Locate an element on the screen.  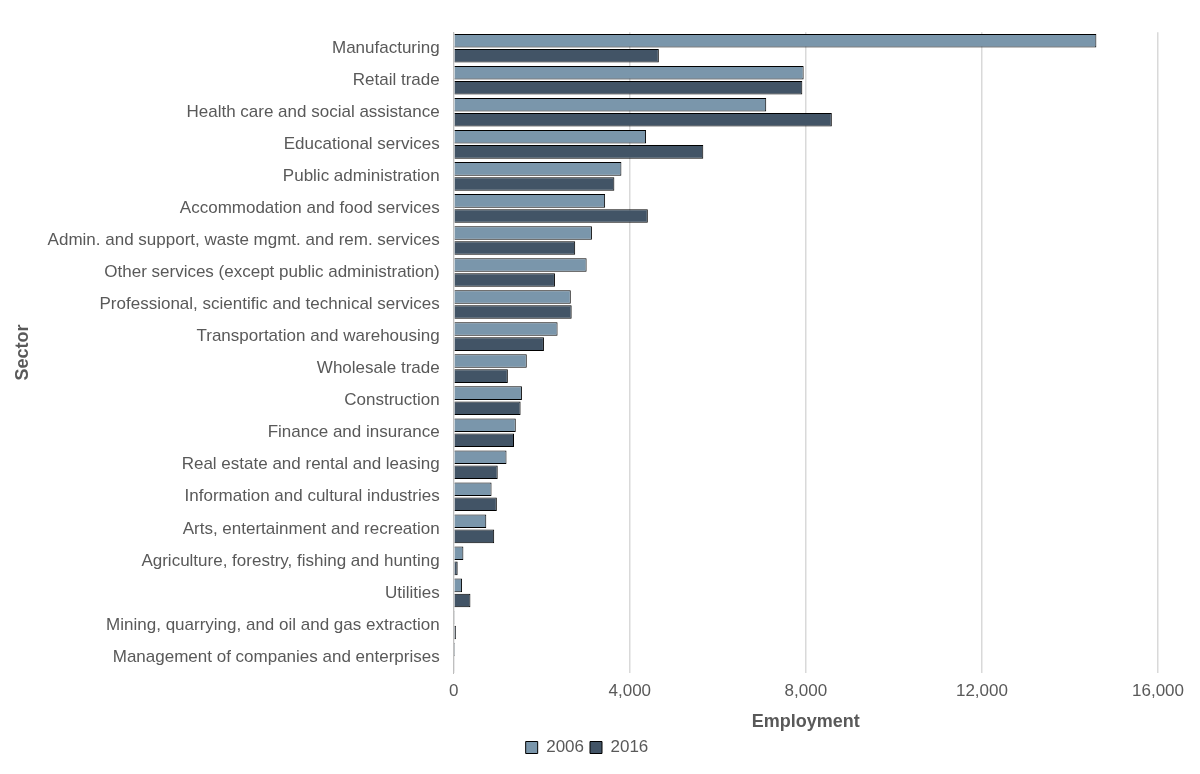
y-tick-label: Arts, entertainment and recreation is located at coordinates (311, 528).